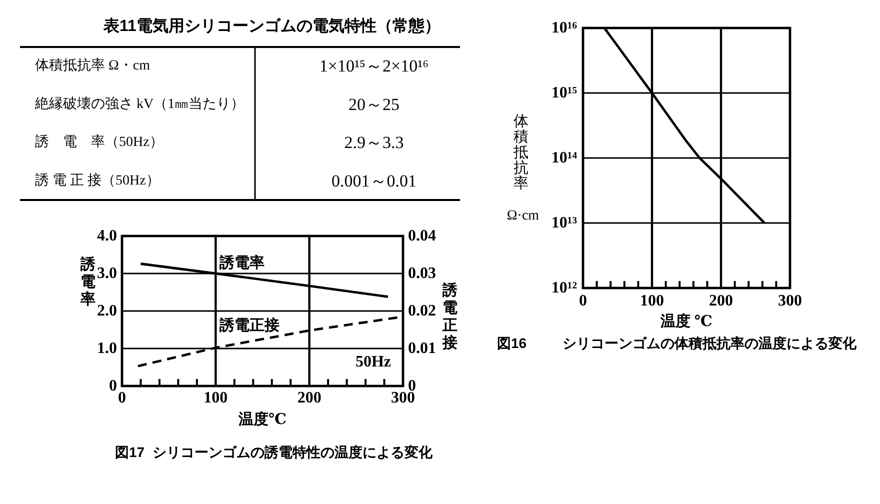  Describe the element at coordinates (107, 348) in the screenshot. I see `y-tick-label: 1.0` at that location.